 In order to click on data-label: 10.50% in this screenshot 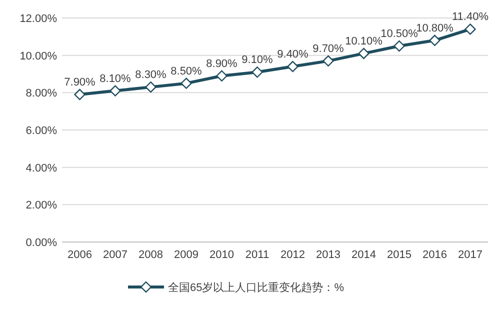, I will do `click(399, 34)`.